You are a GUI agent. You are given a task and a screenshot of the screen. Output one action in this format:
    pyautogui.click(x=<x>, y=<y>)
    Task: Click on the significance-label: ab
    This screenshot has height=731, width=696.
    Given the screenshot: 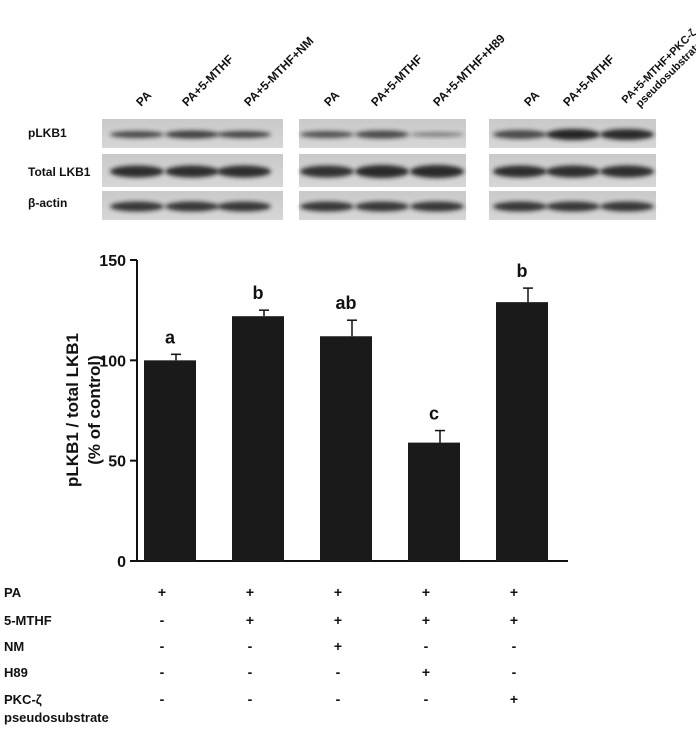 What is the action you would take?
    pyautogui.click(x=345, y=303)
    